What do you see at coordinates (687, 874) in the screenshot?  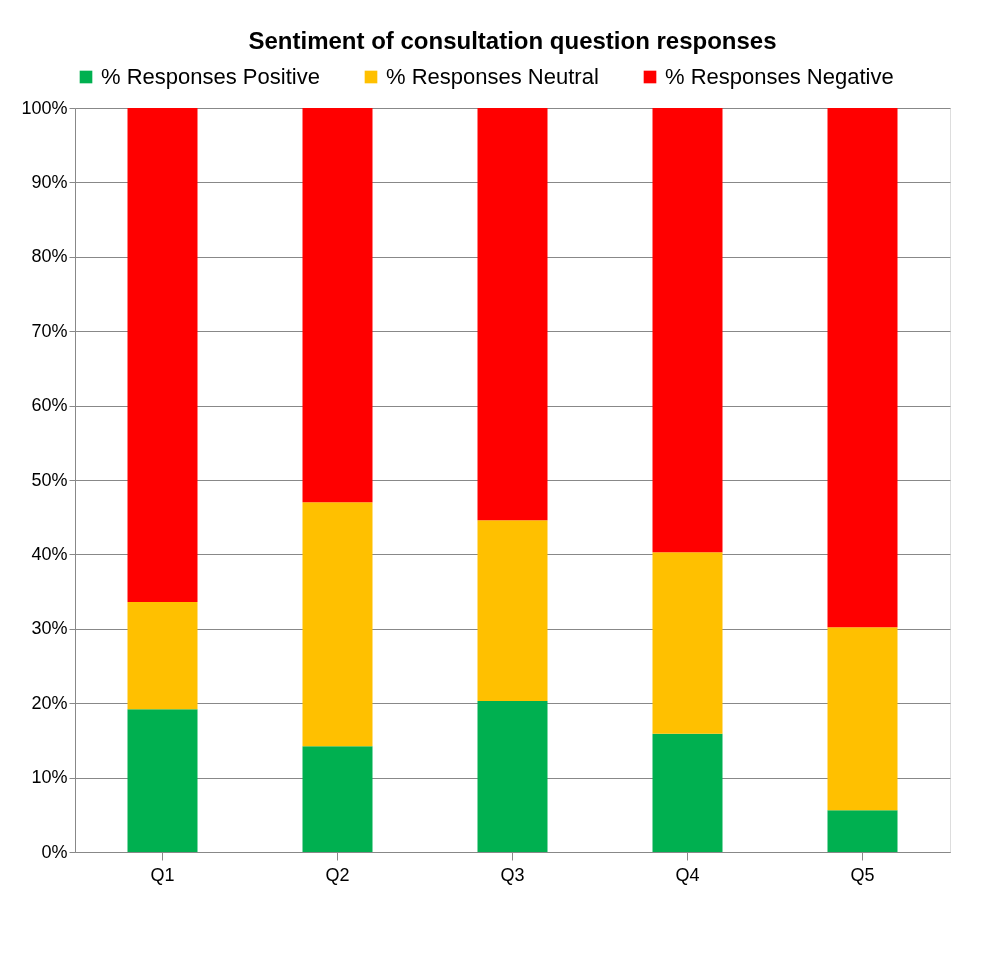 I see `x-tick-label: Q4` at bounding box center [687, 874].